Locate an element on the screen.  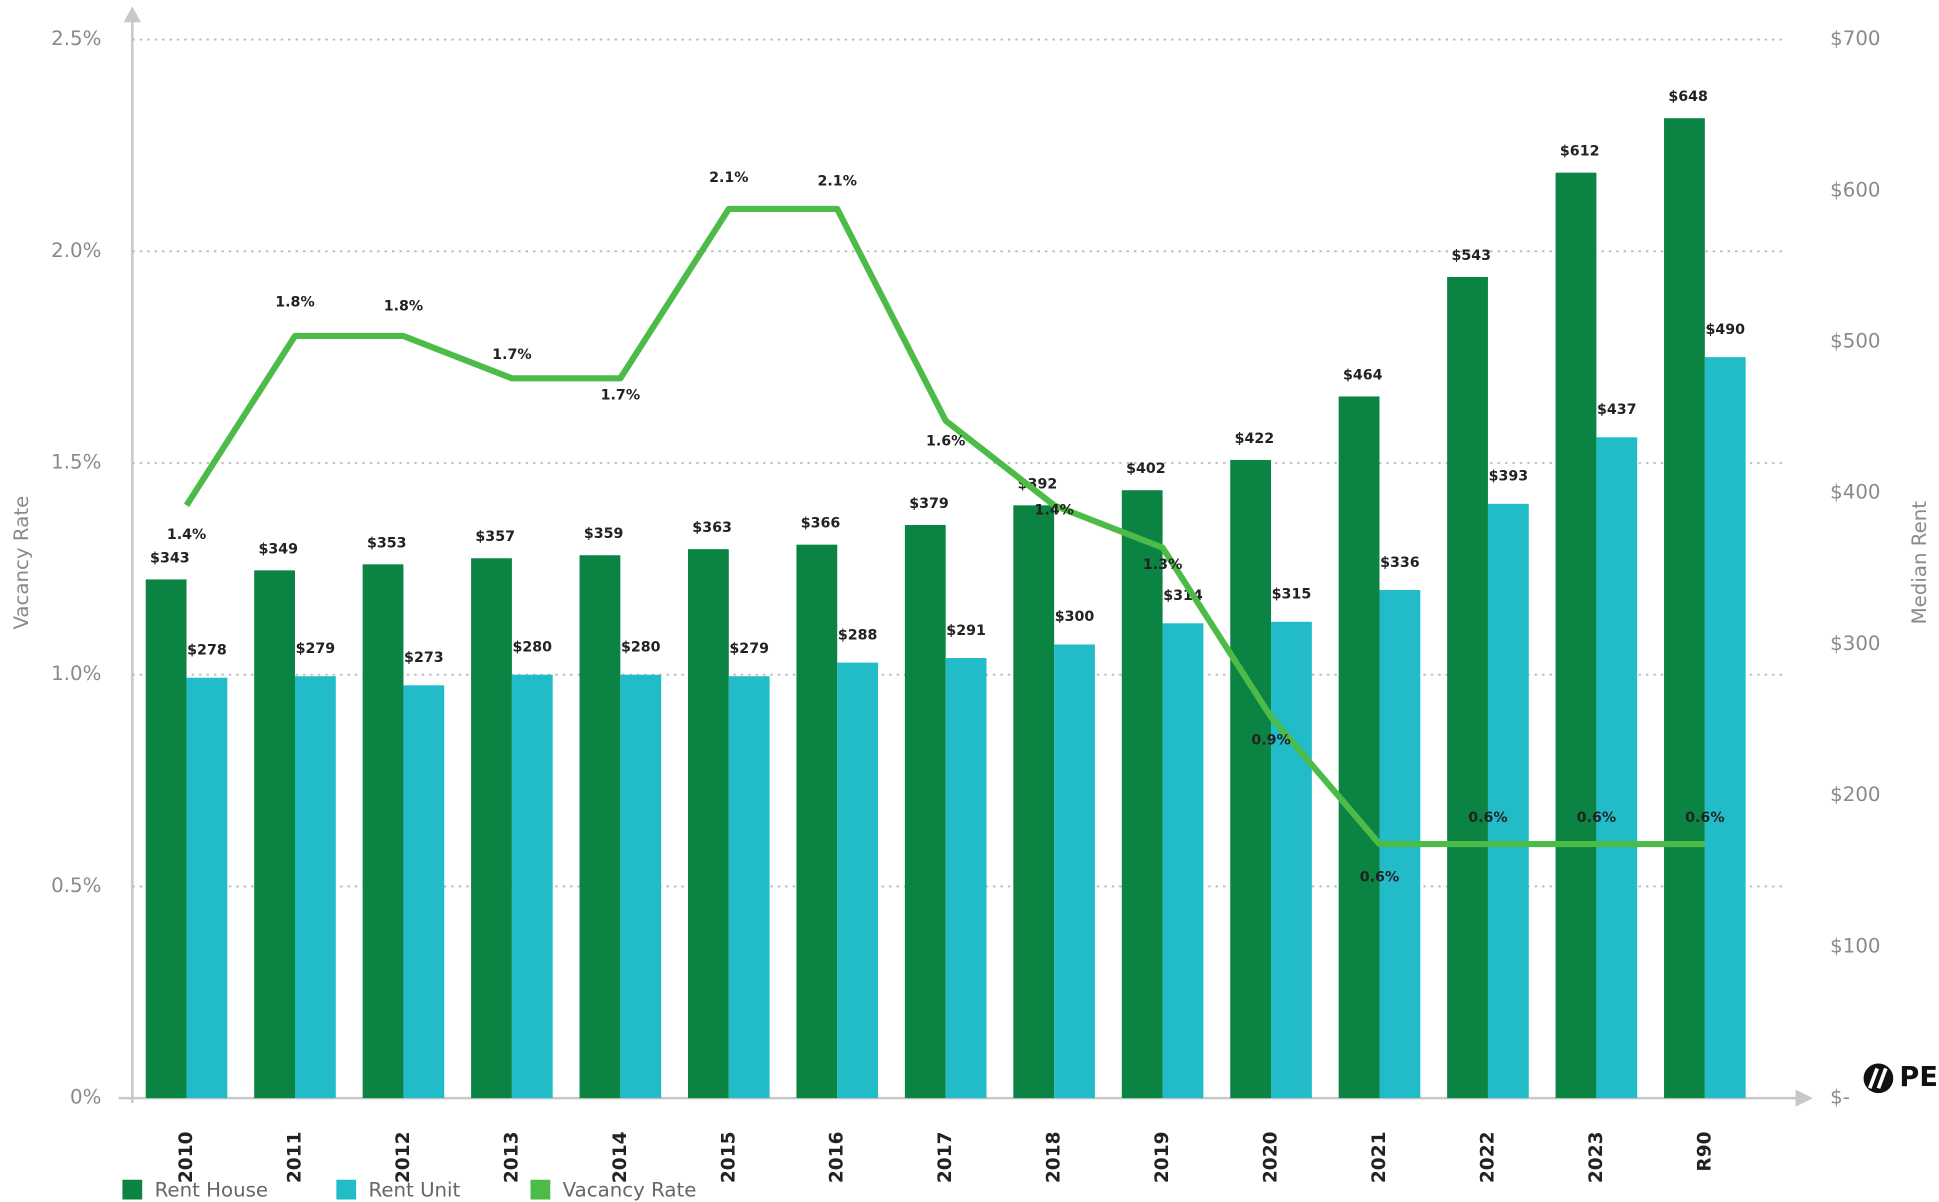
x-axis-arrow is located at coordinates (1804, 1098).